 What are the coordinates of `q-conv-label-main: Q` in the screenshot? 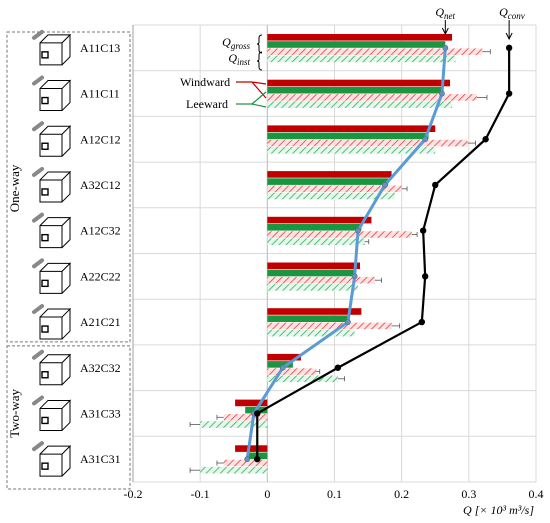 It's located at (503, 12).